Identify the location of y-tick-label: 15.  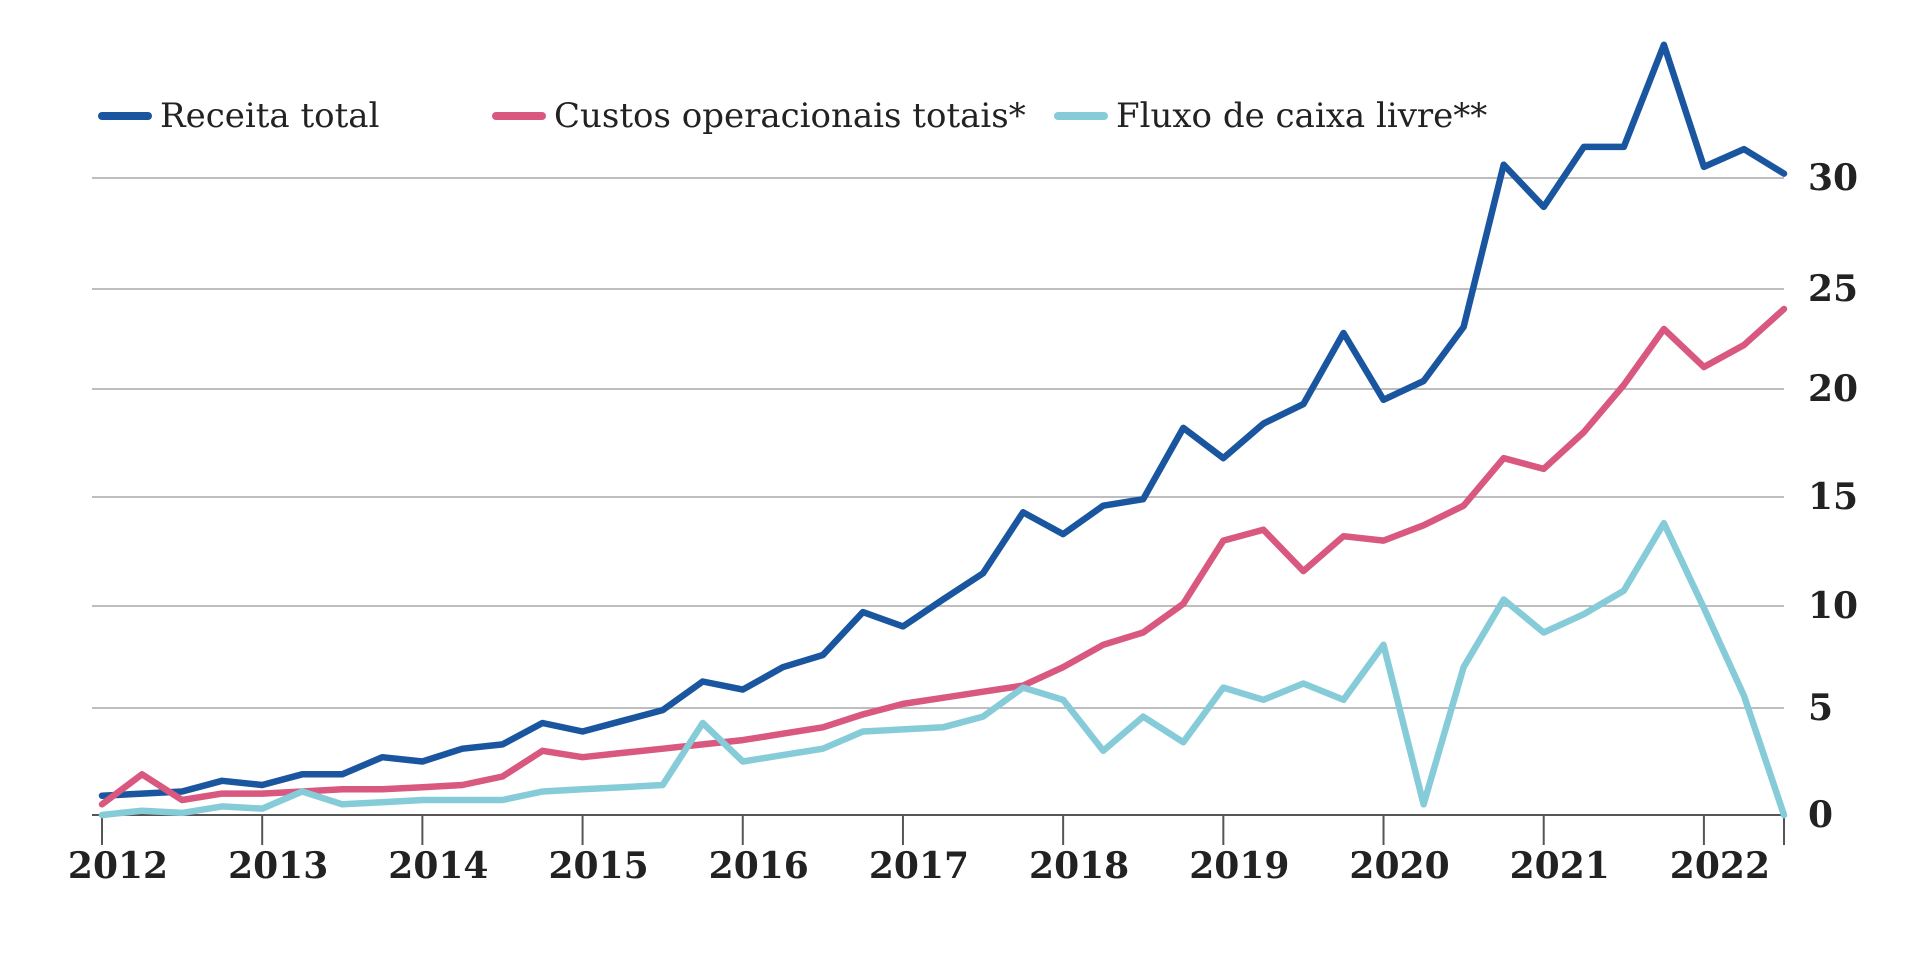
(1833, 497).